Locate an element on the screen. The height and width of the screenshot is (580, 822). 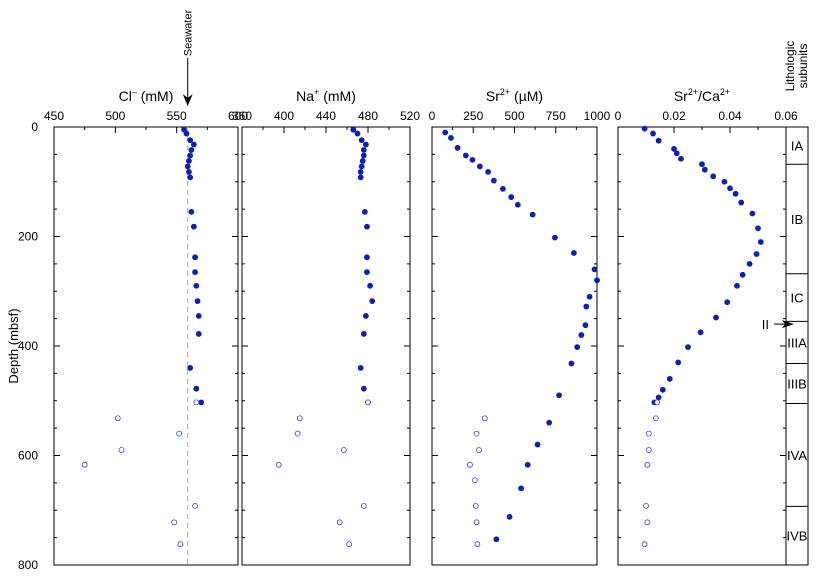
lithologic-label: IB is located at coordinates (797, 219).